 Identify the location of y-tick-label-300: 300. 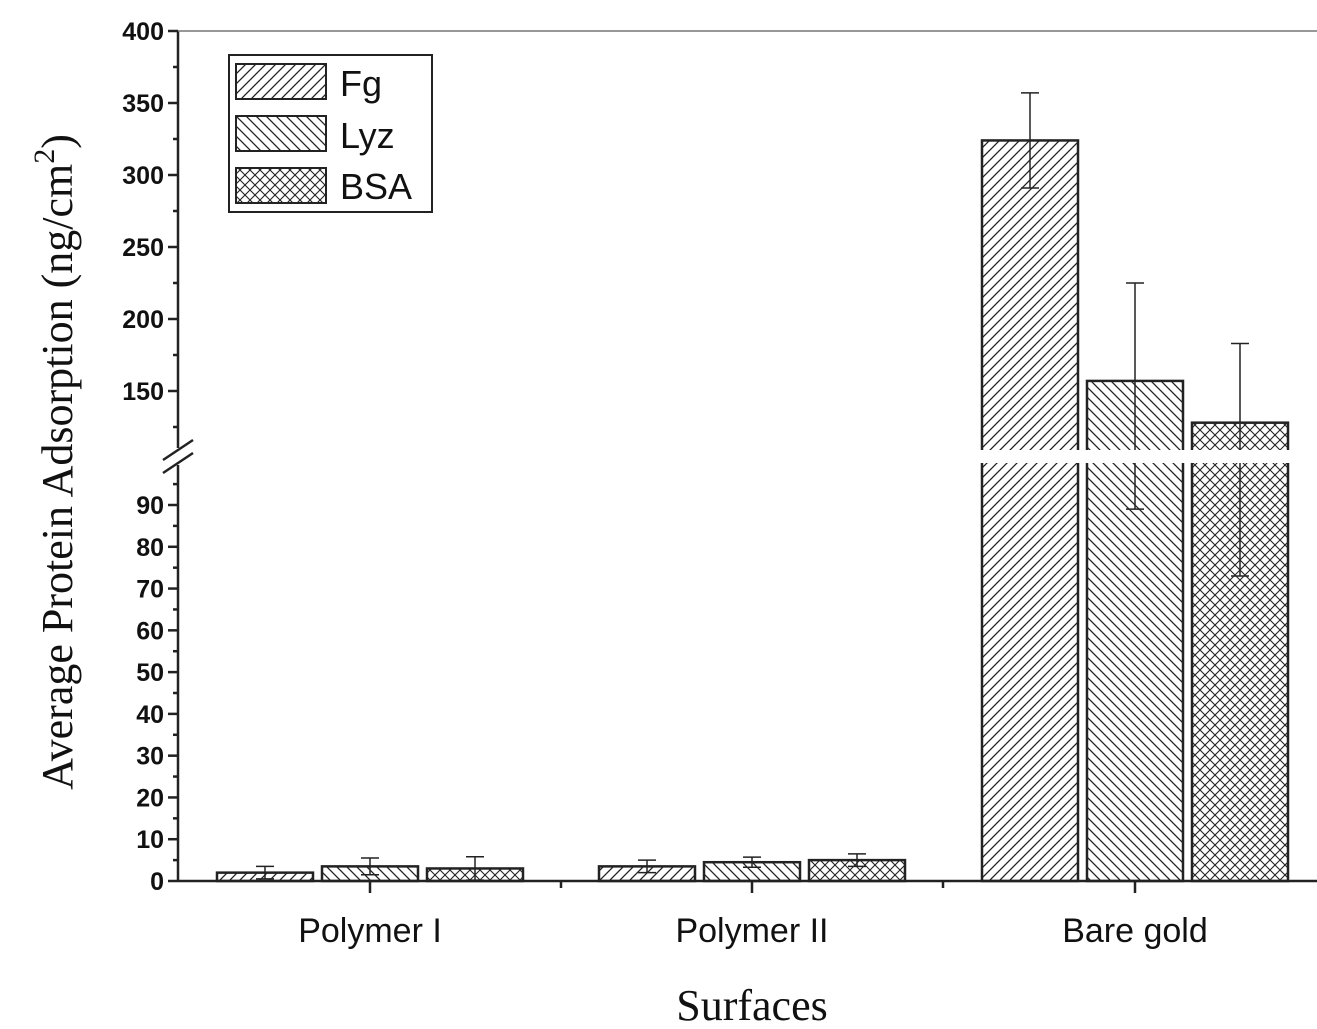
(143, 176).